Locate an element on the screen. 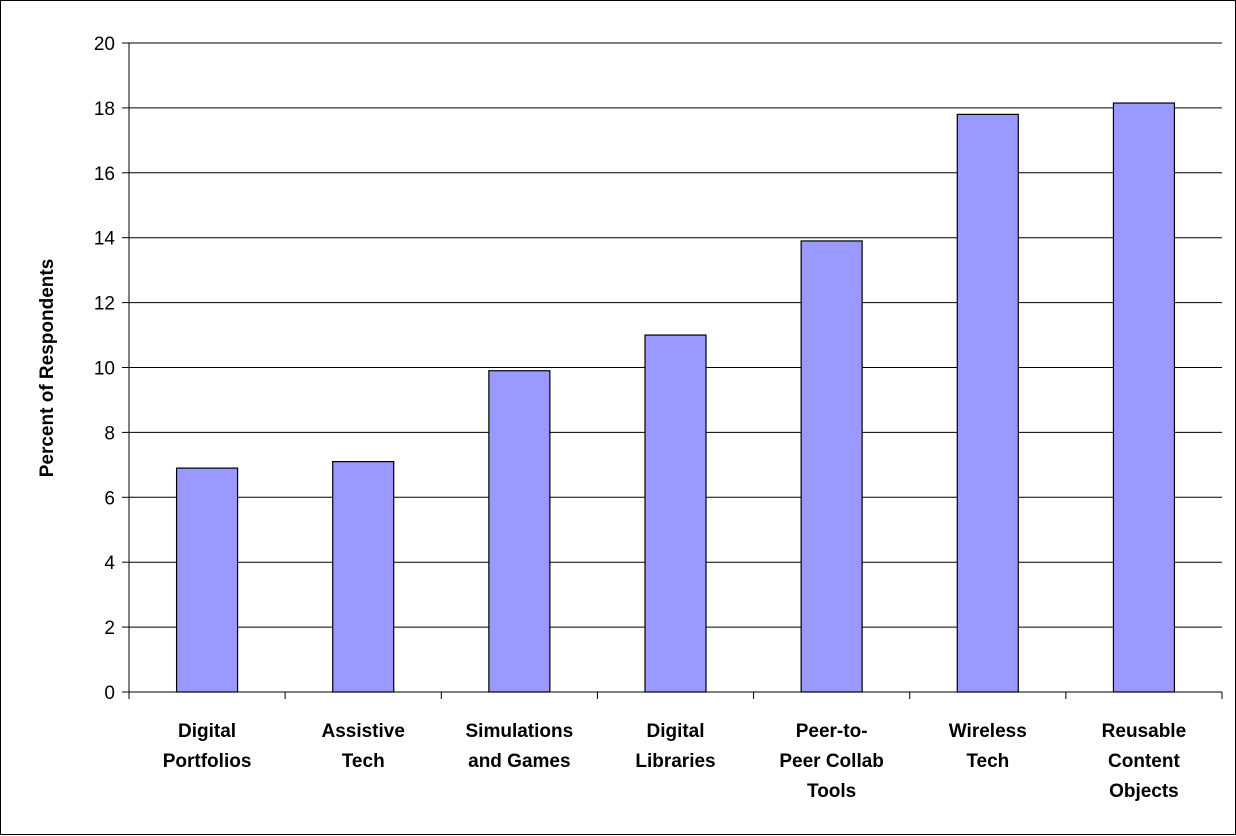 This screenshot has height=836, width=1236. y-tick-label: 4 is located at coordinates (109, 563).